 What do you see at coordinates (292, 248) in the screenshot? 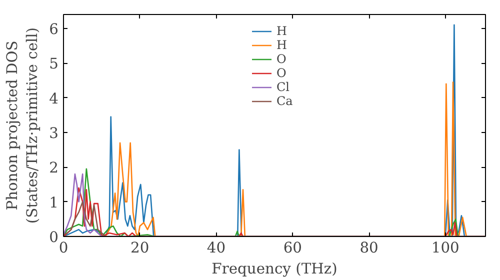
I see `x-tick-label: 60` at bounding box center [292, 248].